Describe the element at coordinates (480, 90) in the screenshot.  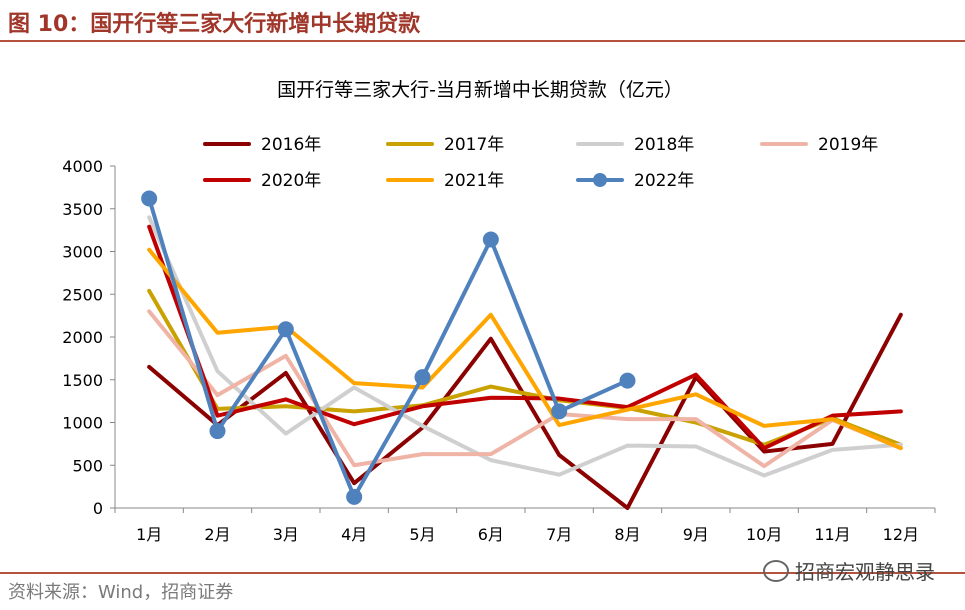
I see `chart-title: 国开行等三家大行-当月新增中长期贷款（亿元）` at that location.